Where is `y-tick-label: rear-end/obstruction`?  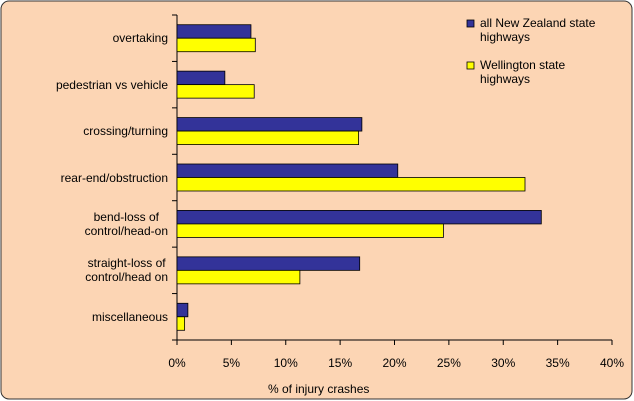 y-tick-label: rear-end/obstruction is located at coordinates (114, 177).